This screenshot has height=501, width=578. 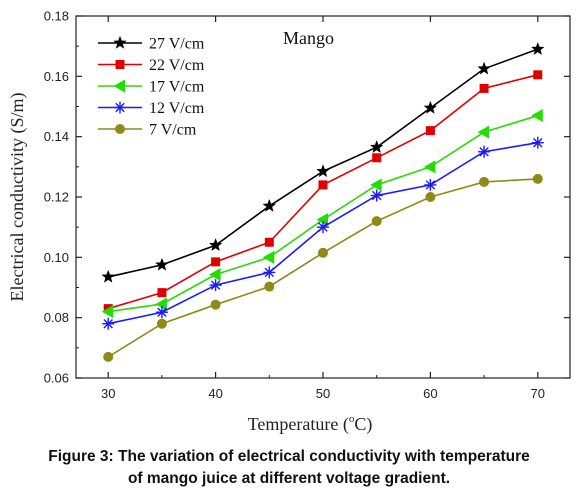 What do you see at coordinates (173, 130) in the screenshot?
I see `legend-label: 7 V/cm` at bounding box center [173, 130].